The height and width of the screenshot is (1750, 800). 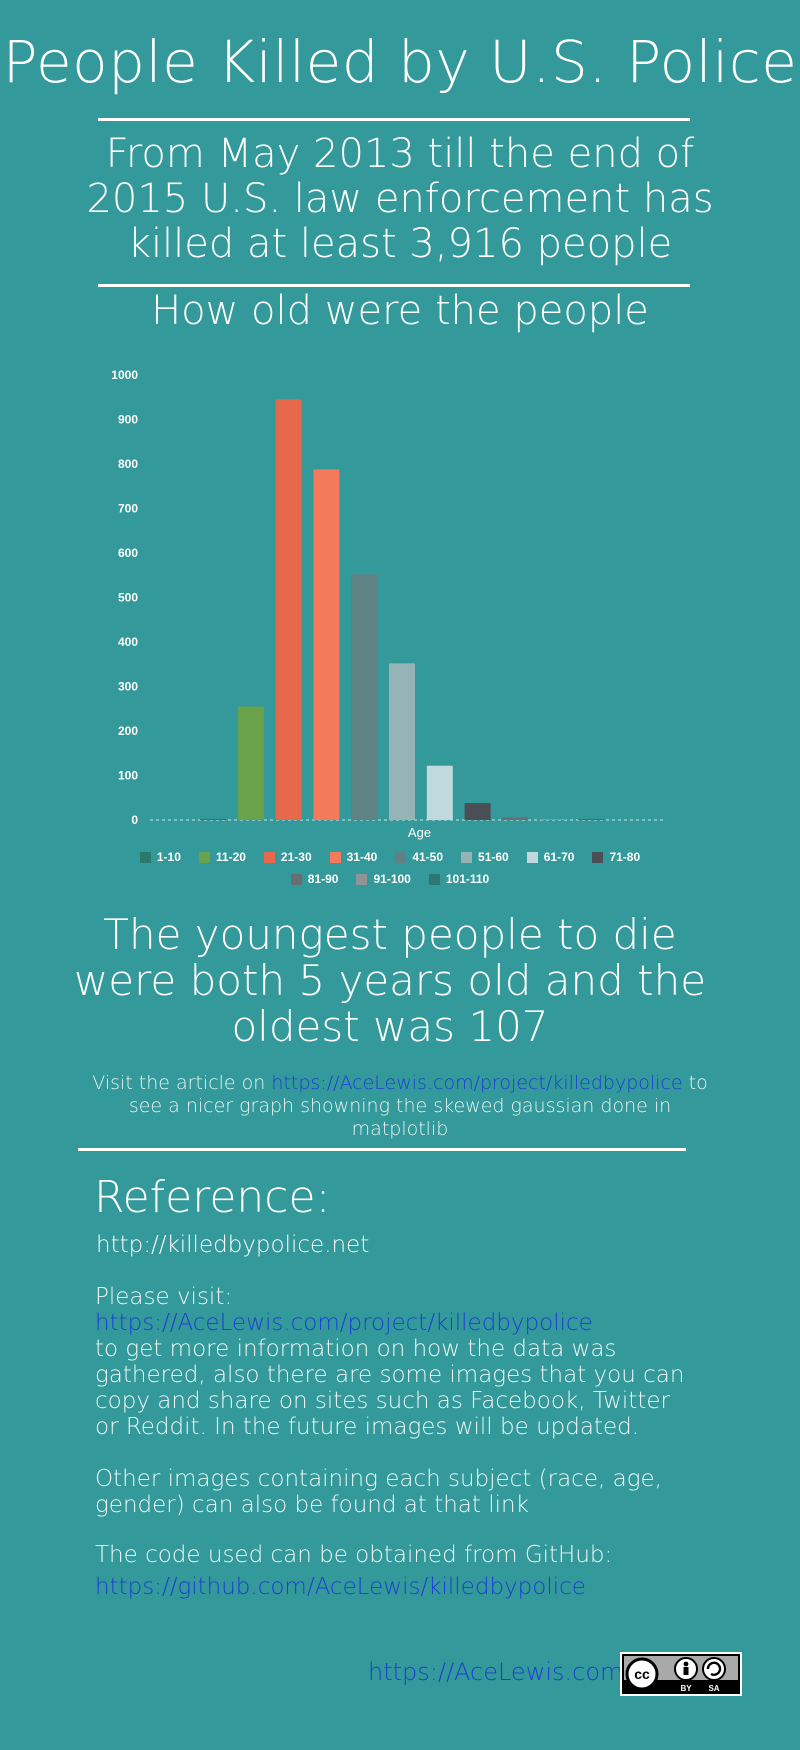 I want to click on x-axis-label: Age, so click(x=419, y=832).